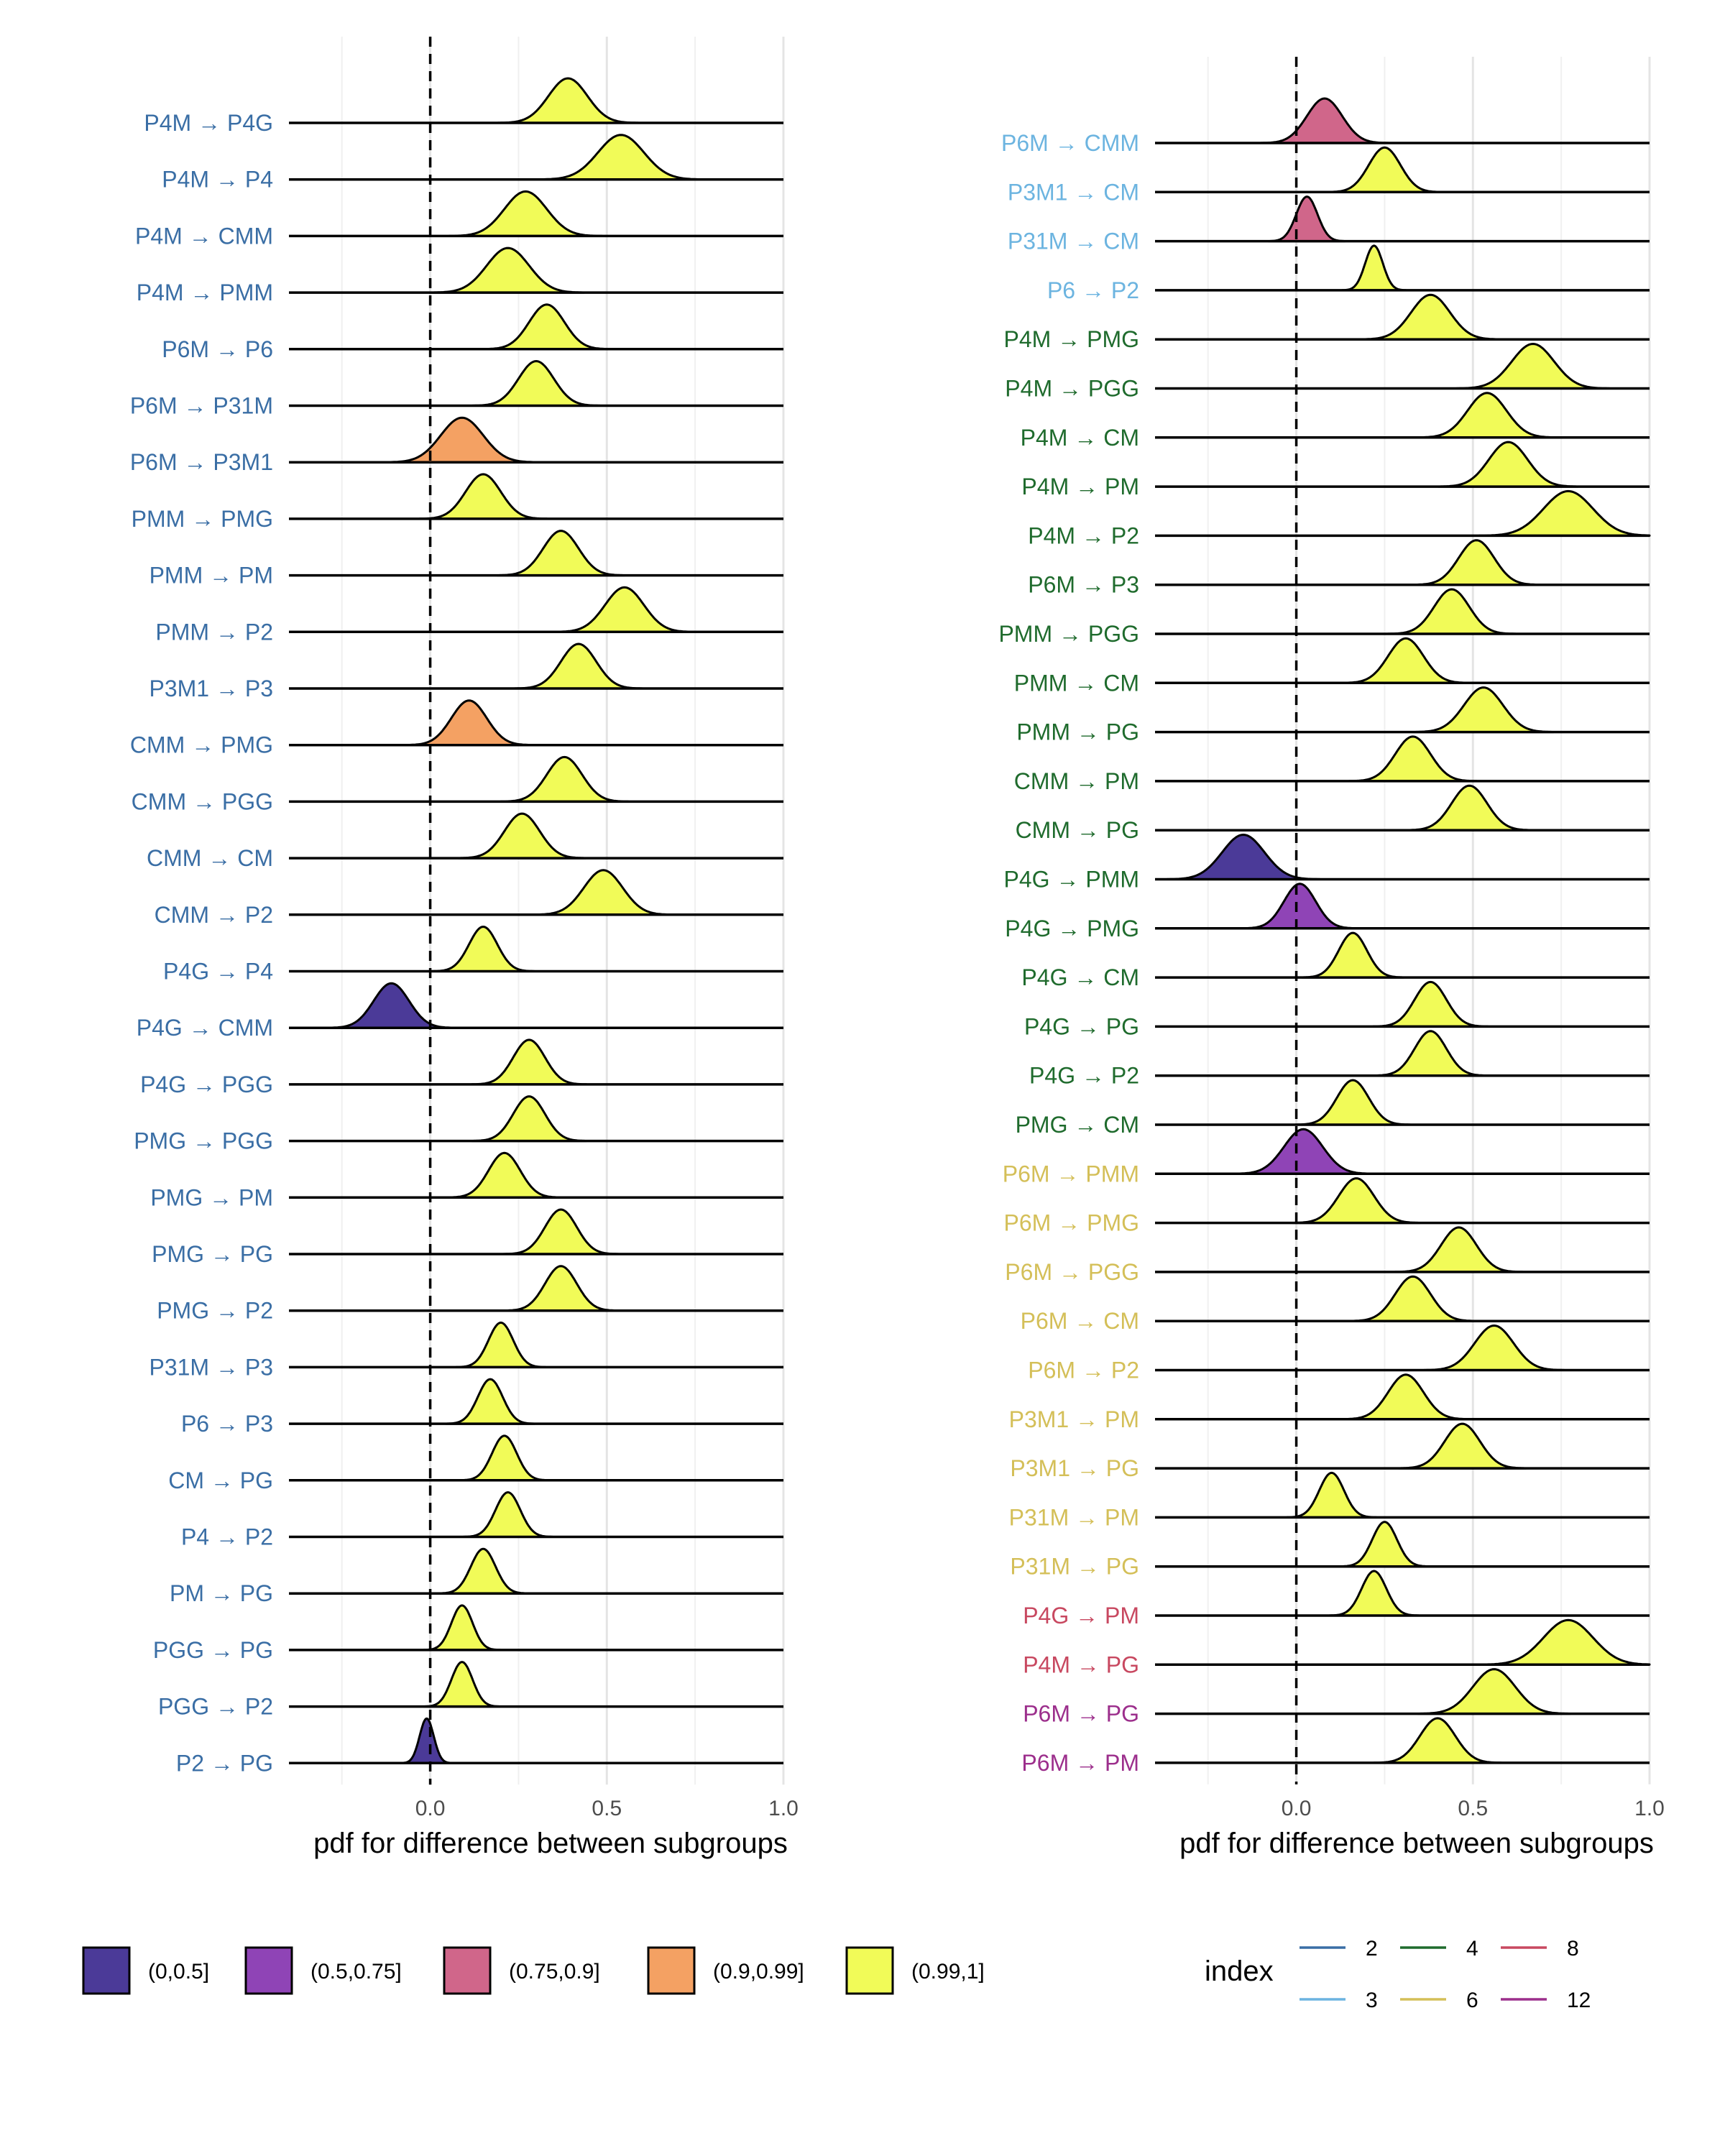 The height and width of the screenshot is (2156, 1725). Describe the element at coordinates (758, 1972) in the screenshot. I see `legend-label: (0.9,0.99]` at that location.